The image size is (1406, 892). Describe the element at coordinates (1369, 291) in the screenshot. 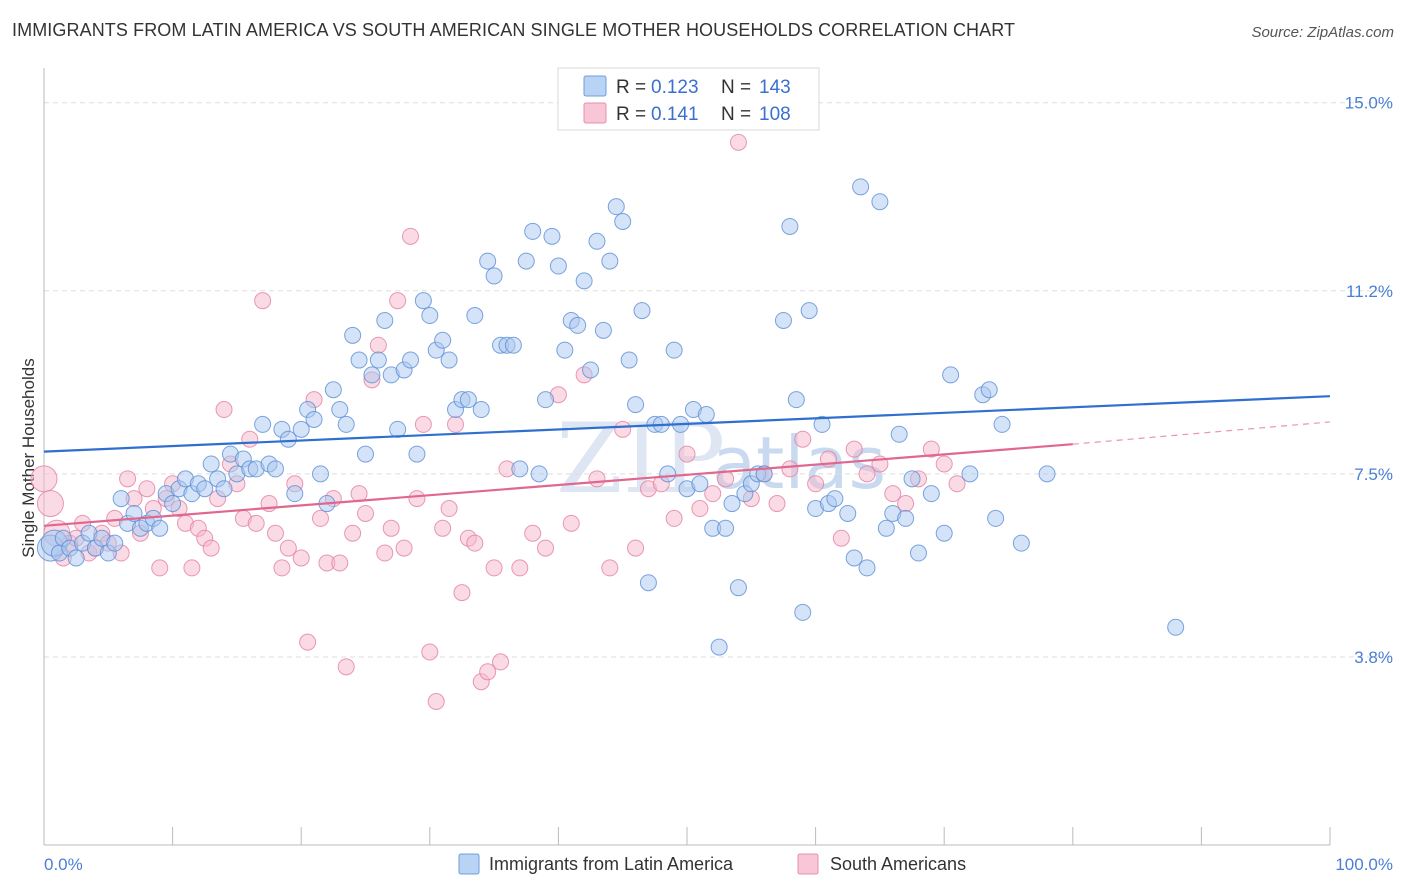

I see `y-tick-label: 11.2%` at that location.